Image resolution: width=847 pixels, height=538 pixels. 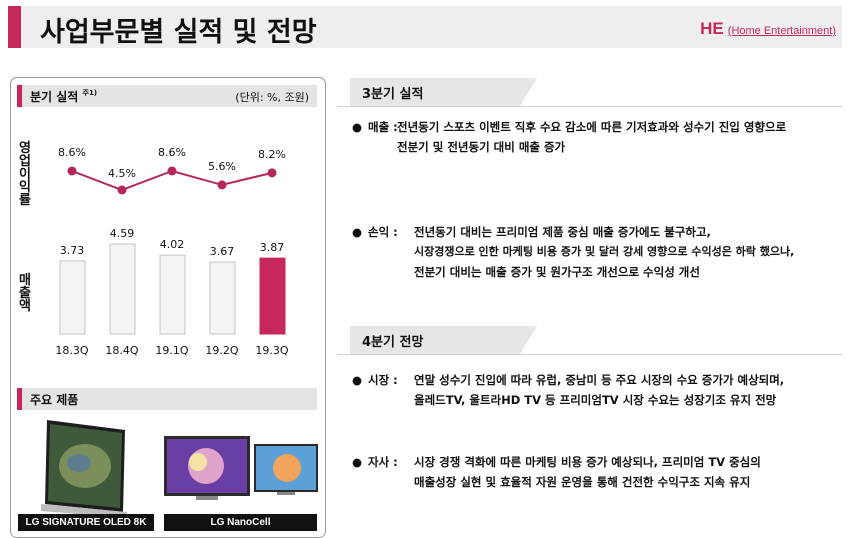 I want to click on q4-outlook-title: 4분기 전망, so click(x=393, y=342).